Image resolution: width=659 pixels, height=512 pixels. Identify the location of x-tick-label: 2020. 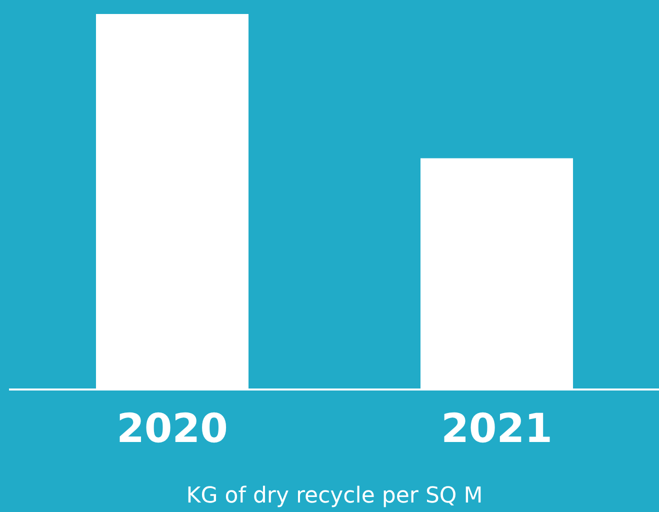
(172, 429).